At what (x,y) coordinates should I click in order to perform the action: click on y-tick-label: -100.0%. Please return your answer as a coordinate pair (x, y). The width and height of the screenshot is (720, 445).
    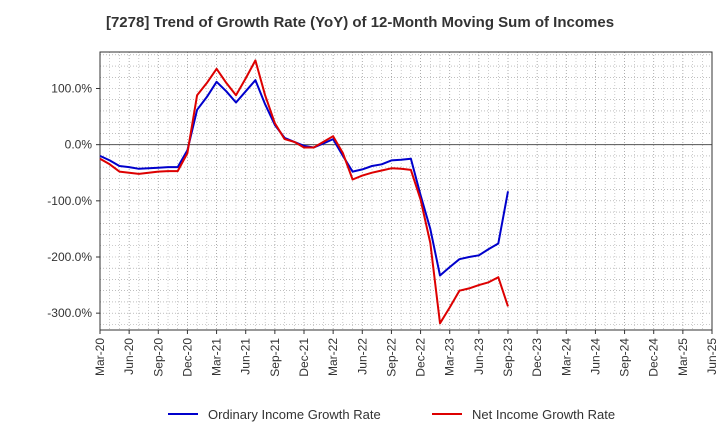
    Looking at the image, I should click on (69, 201).